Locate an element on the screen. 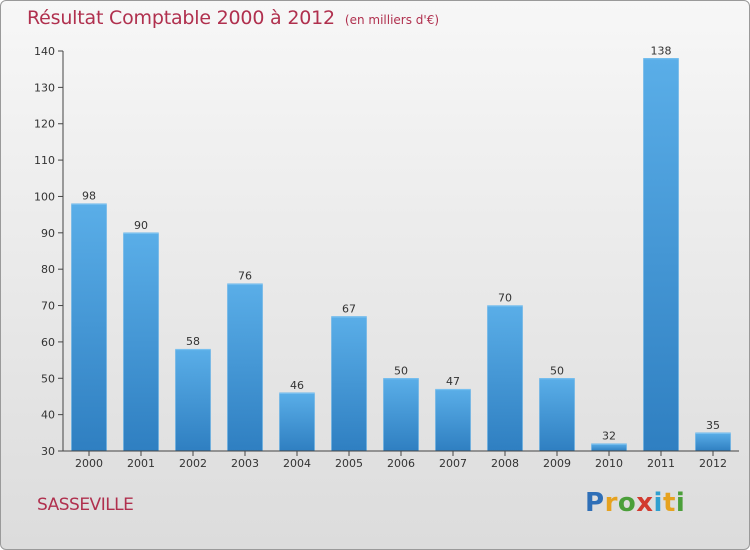 This screenshot has height=550, width=750. bar-value-label: 98 is located at coordinates (89, 196).